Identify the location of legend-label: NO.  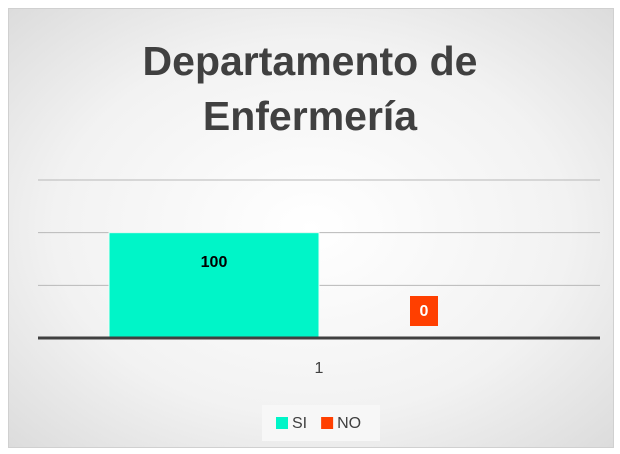
(349, 423).